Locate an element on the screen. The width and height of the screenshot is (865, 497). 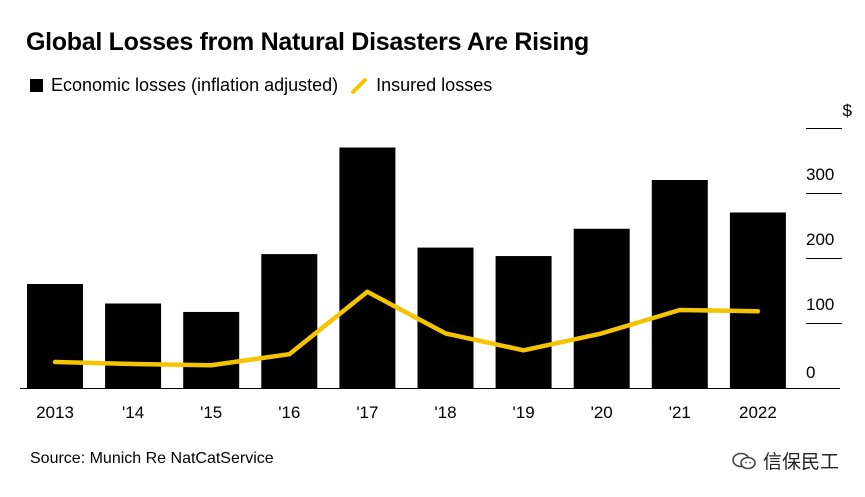
y-unit-label: $ is located at coordinates (848, 110).